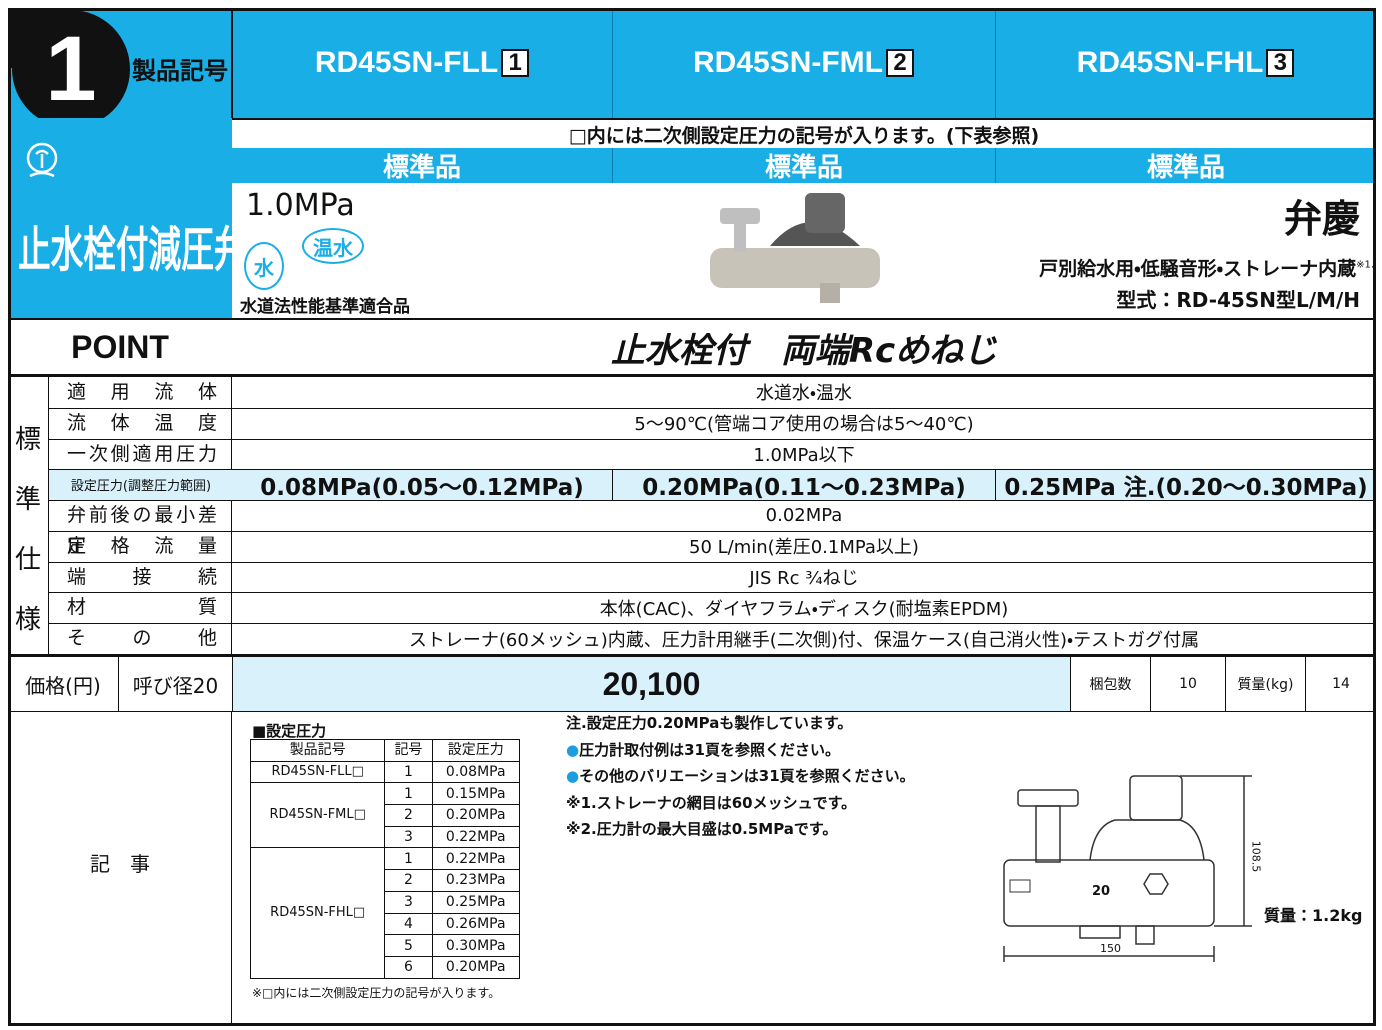  Describe the element at coordinates (385, 880) in the screenshot. I see `table-row: 2 0.23MPa` at that location.